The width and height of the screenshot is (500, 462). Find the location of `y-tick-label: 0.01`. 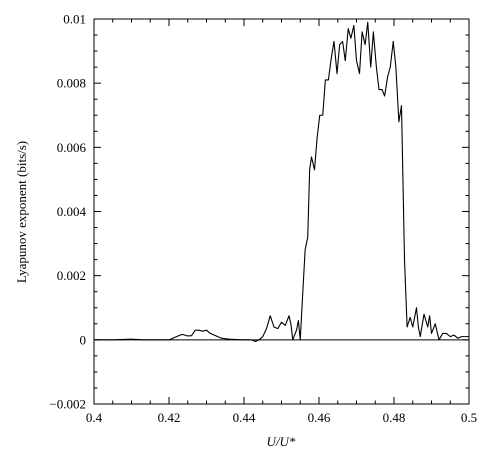

y-tick-label: 0.01 is located at coordinates (74, 19).